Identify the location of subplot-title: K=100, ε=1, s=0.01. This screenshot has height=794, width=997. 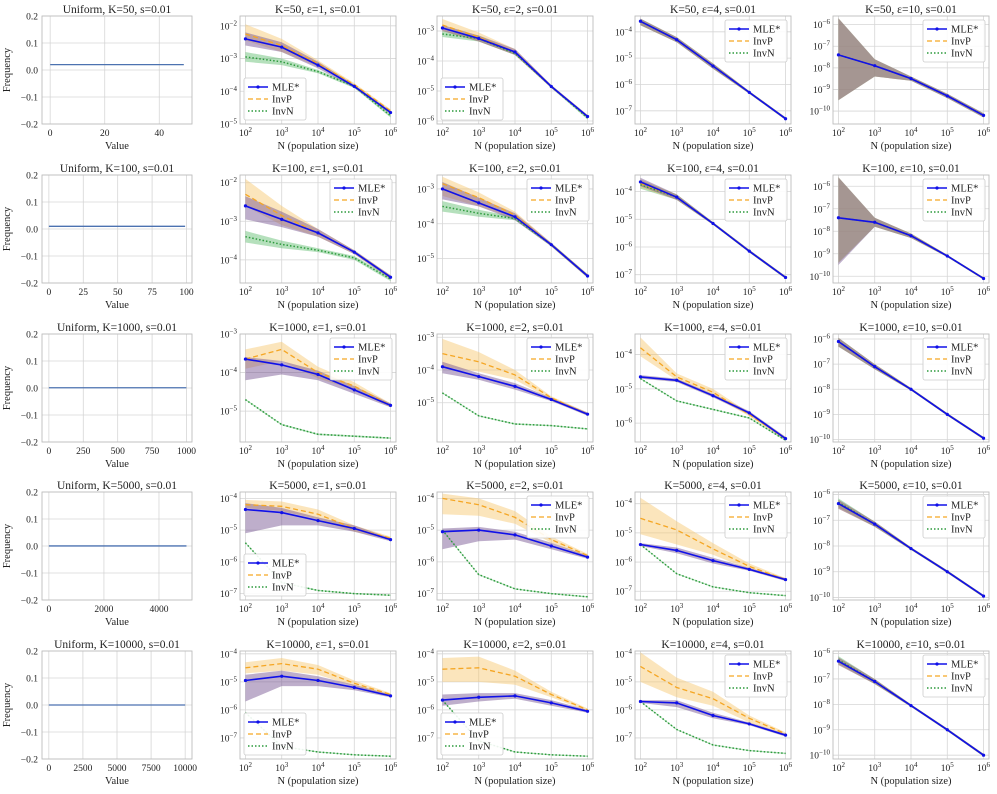
(318, 169).